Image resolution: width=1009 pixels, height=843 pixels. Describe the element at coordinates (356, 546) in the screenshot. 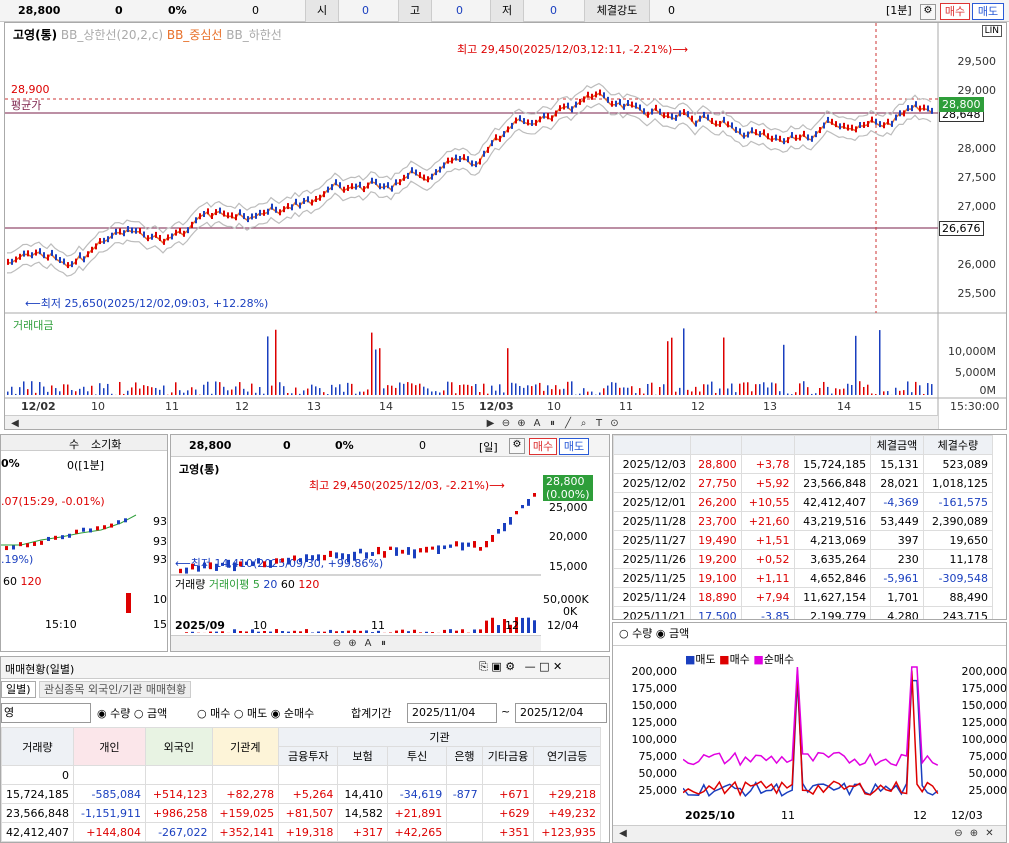

I see `daily-price-chart` at that location.